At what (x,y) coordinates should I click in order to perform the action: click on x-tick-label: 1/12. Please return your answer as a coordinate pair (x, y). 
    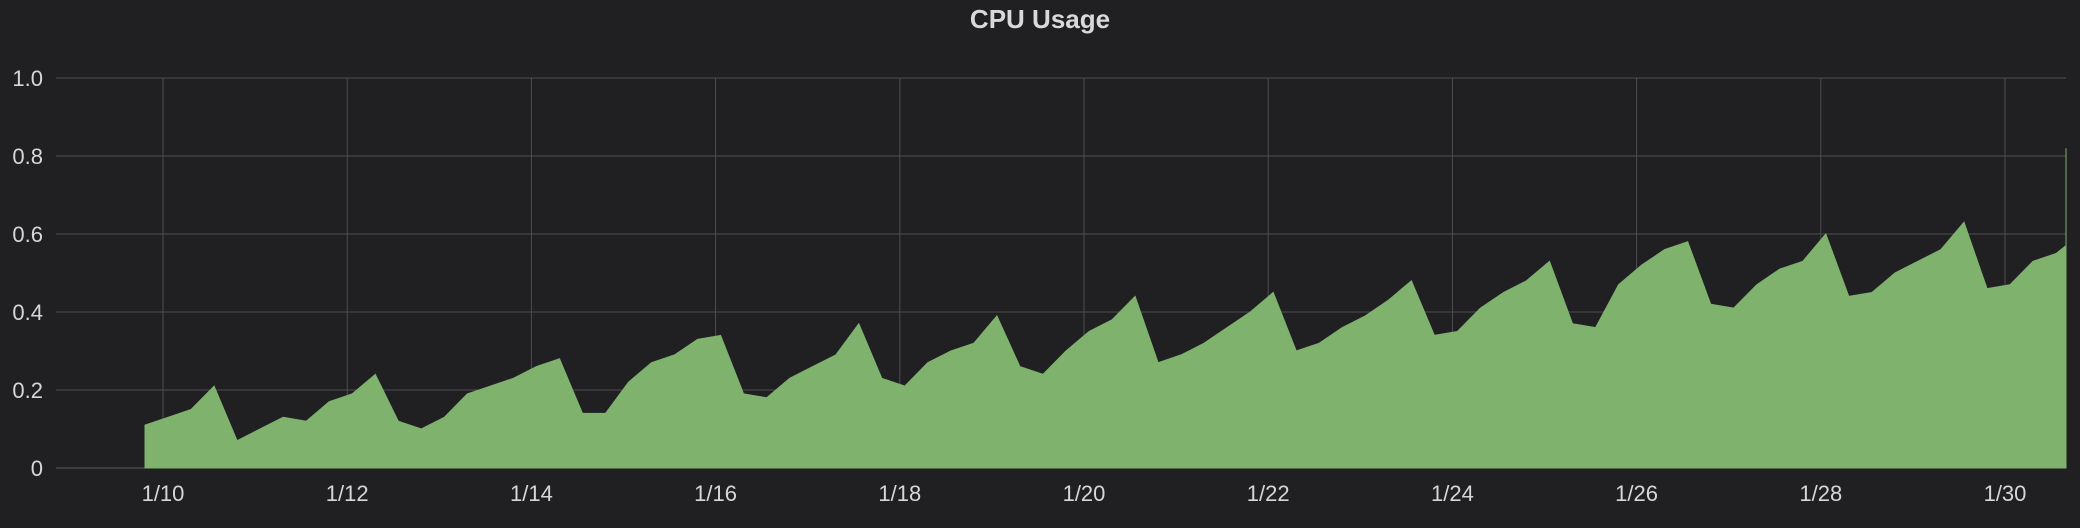
    Looking at the image, I should click on (347, 493).